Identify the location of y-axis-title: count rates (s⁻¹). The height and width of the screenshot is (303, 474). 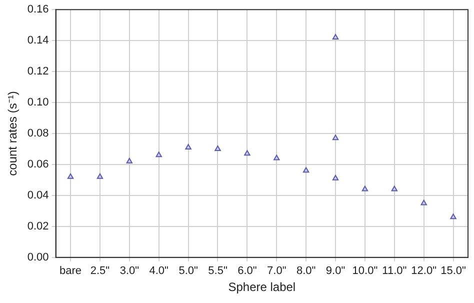
(13, 133).